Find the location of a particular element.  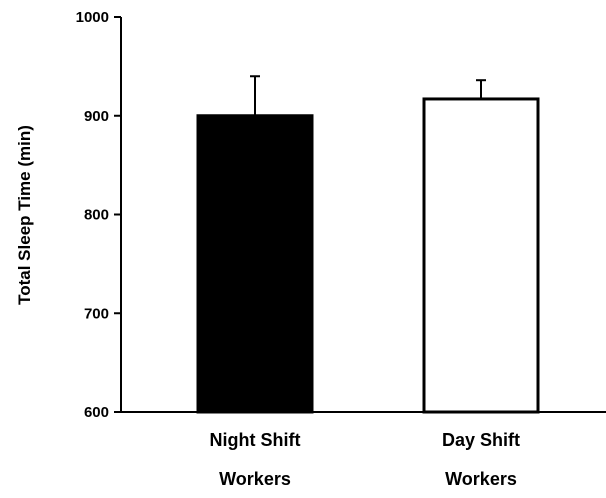

y-tick-label: 600 is located at coordinates (96, 412).